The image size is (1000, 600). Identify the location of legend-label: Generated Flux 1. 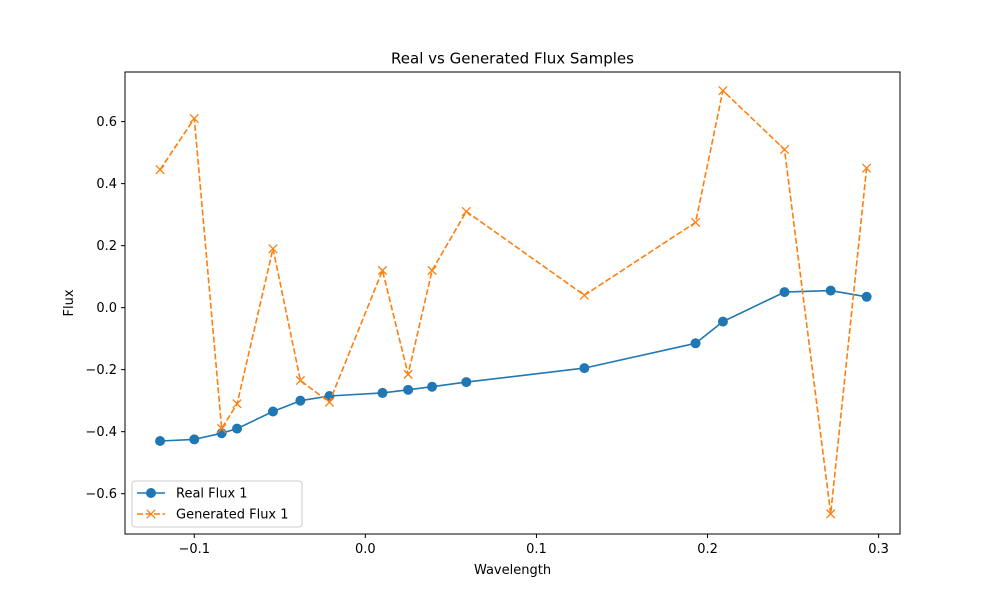
(232, 515).